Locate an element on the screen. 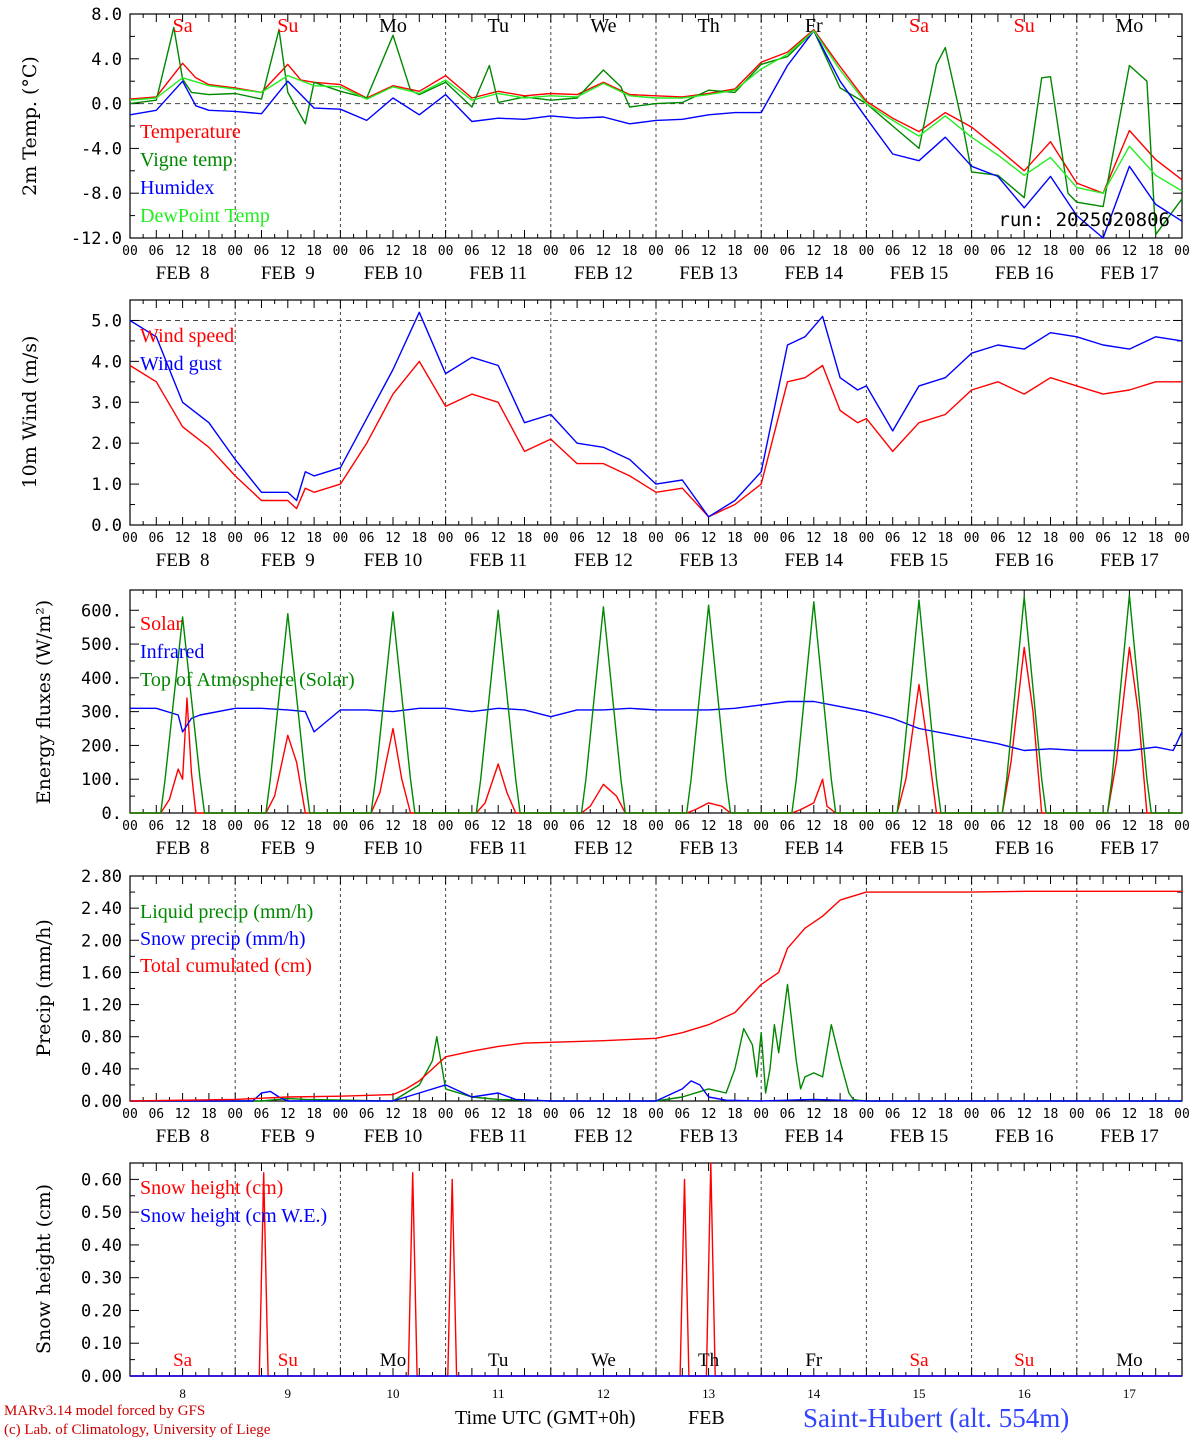 The image size is (1194, 1440). date-label: FEB 11 is located at coordinates (498, 273).